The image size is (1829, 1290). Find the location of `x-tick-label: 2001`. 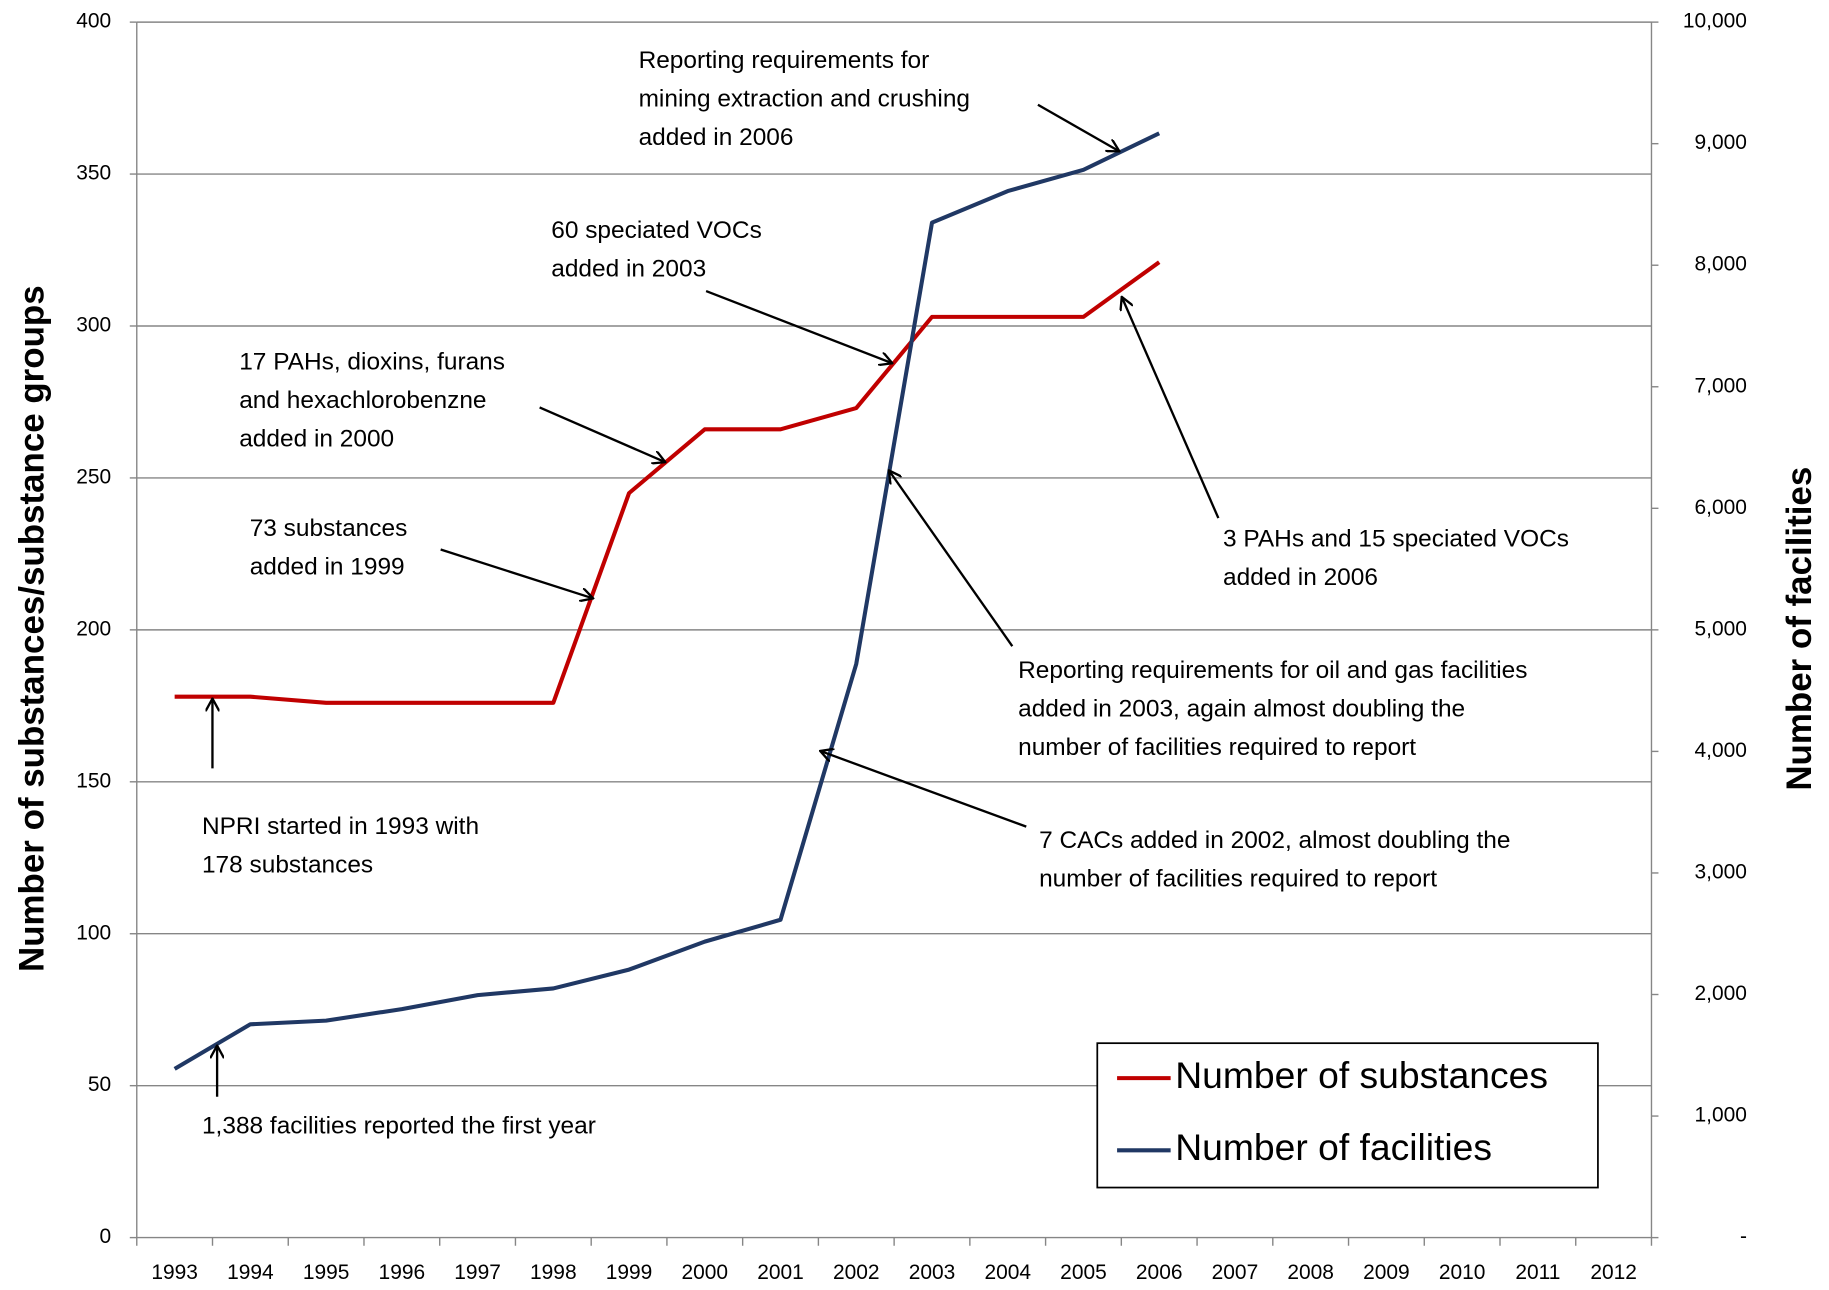

x-tick-label: 2001 is located at coordinates (780, 1272).